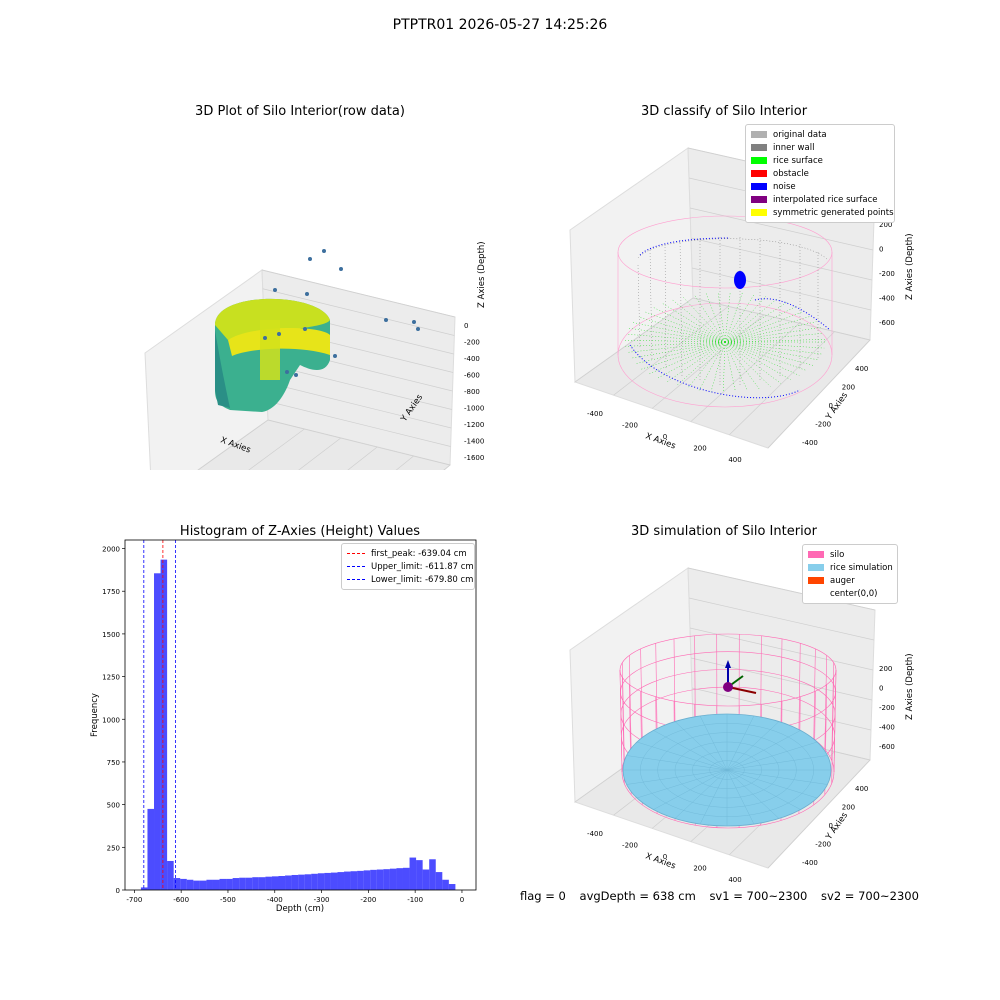 Image resolution: width=1000 pixels, height=1000 pixels. I want to click on status-sv2: sv2 = 700~2300, so click(870, 896).